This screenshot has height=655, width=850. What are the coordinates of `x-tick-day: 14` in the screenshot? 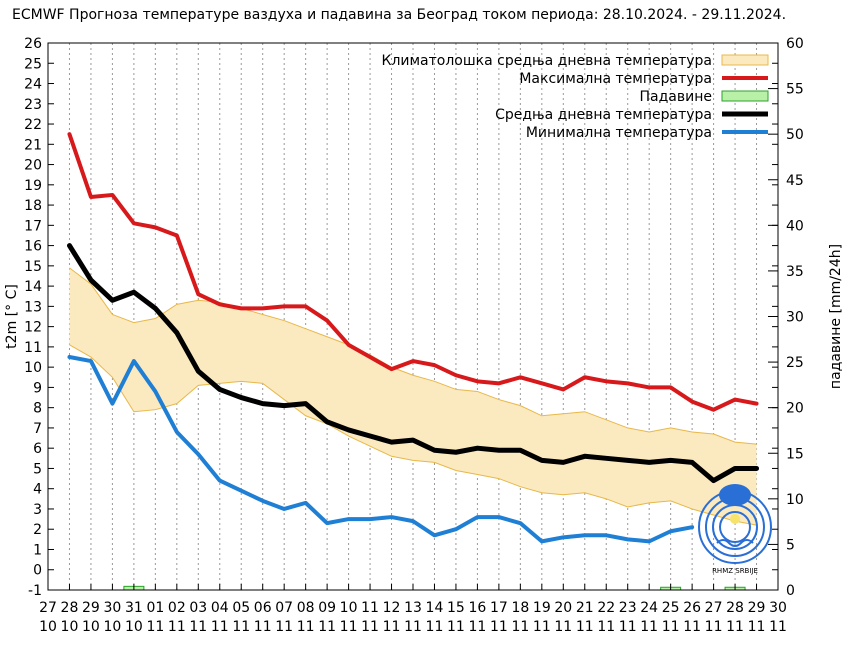 It's located at (435, 608).